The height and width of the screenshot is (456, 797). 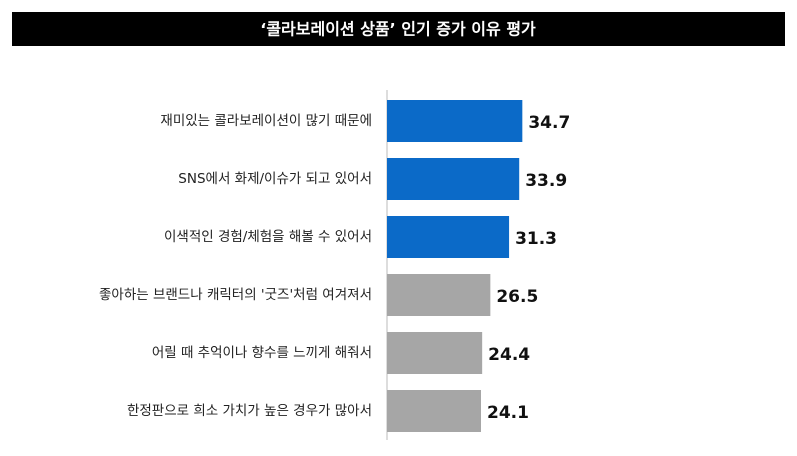 I want to click on category-label: 이색적인 경험/체험을 해볼 수 있어서, so click(x=268, y=237).